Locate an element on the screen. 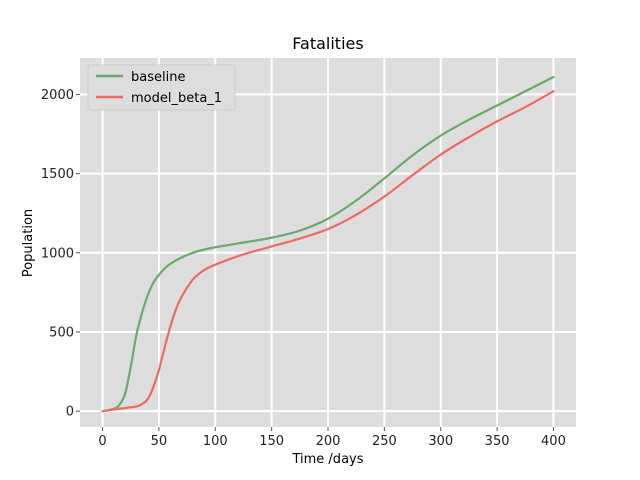  legend-box is located at coordinates (161, 87).